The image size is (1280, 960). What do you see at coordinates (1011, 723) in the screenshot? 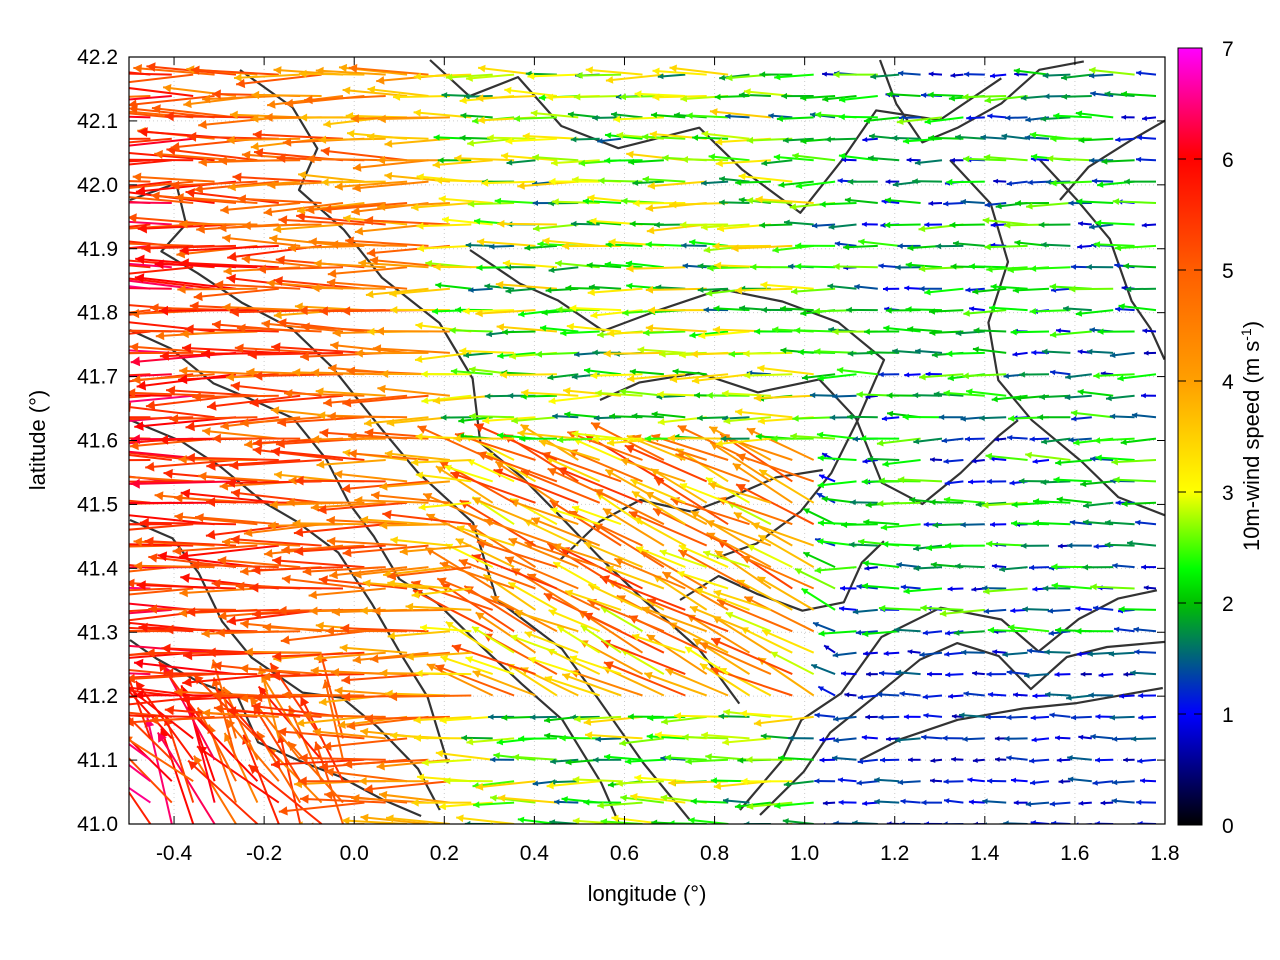
I see `contour-line` at bounding box center [1011, 723].